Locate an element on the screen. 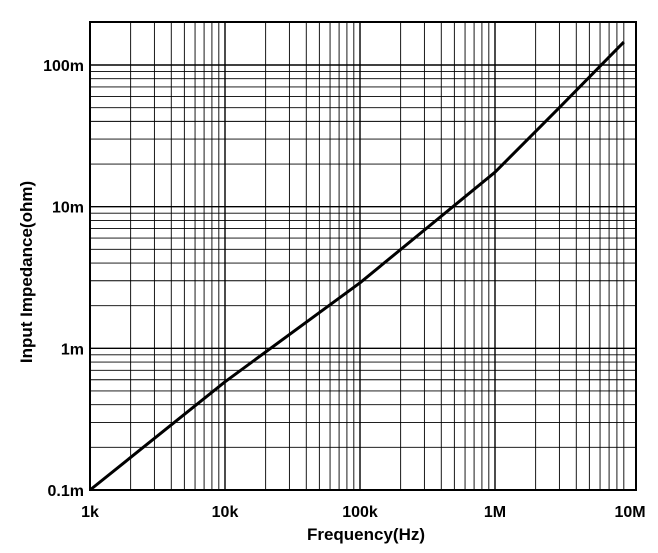  x-tick-labels: 1k 10k 100k 1M 10M is located at coordinates (363, 512).